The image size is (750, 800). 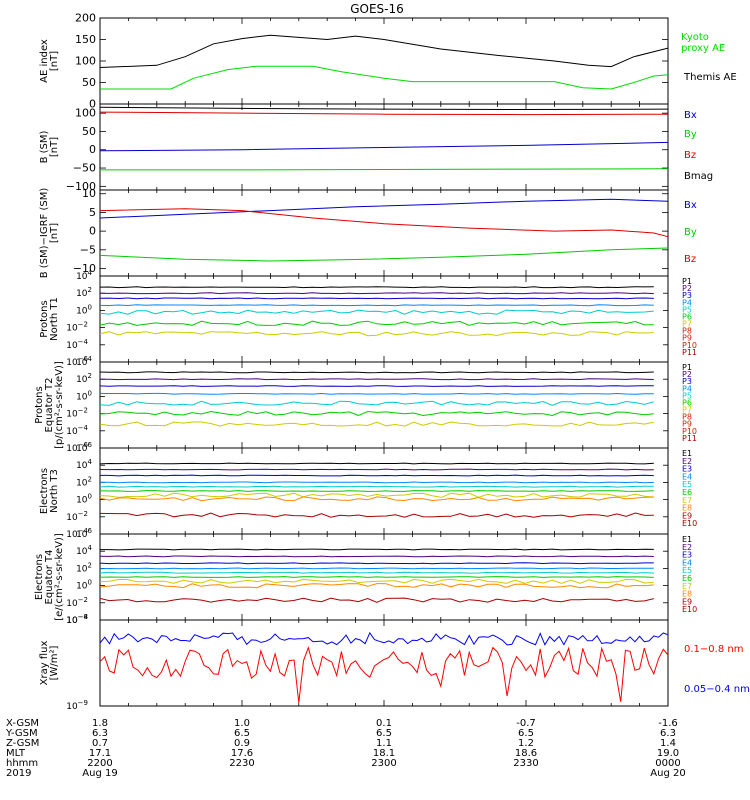 What do you see at coordinates (376, 563) in the screenshot?
I see `series-line-e3` at bounding box center [376, 563].